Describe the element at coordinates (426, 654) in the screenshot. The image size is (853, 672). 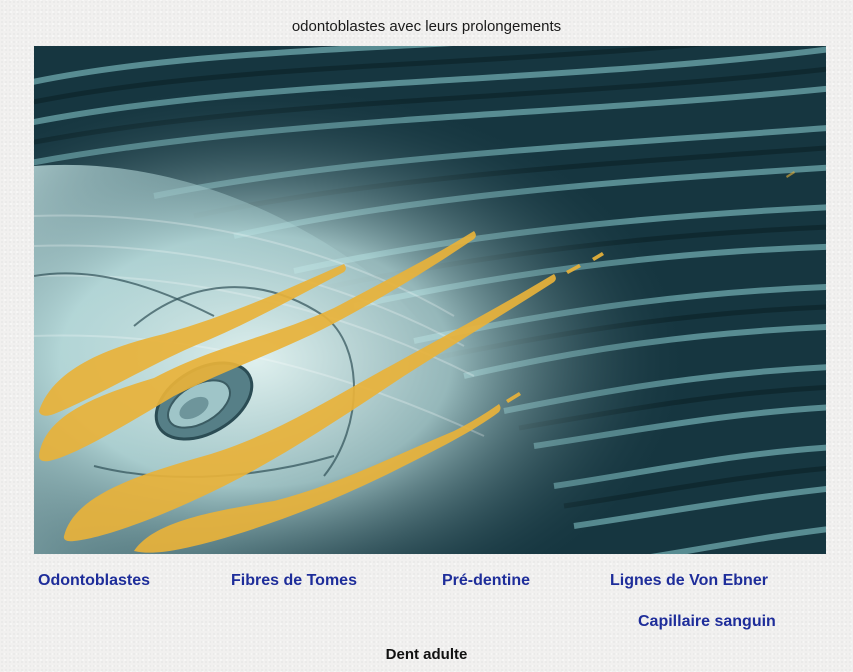
I see `figure-caption-bottom: Dent adulte` at that location.